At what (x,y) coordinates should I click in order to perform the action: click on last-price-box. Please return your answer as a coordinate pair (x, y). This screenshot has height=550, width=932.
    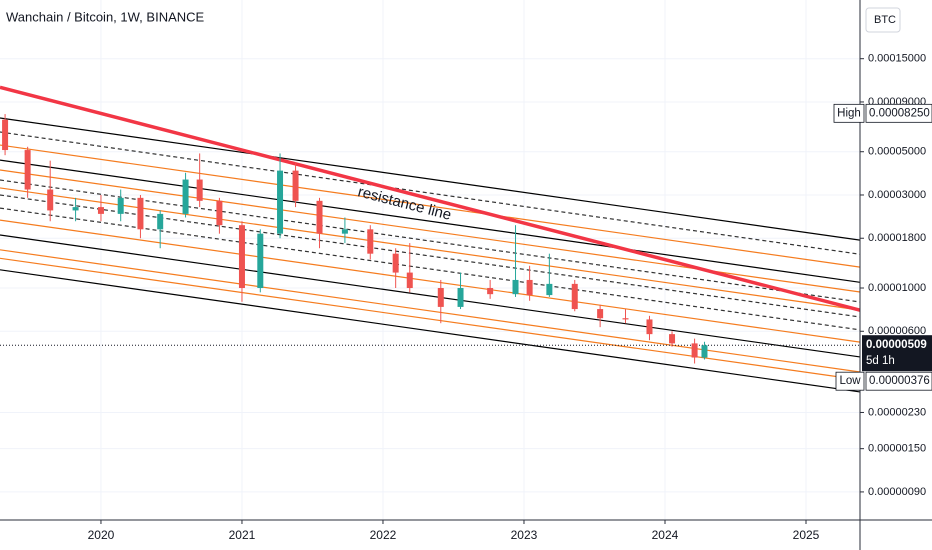
    Looking at the image, I should click on (897, 353).